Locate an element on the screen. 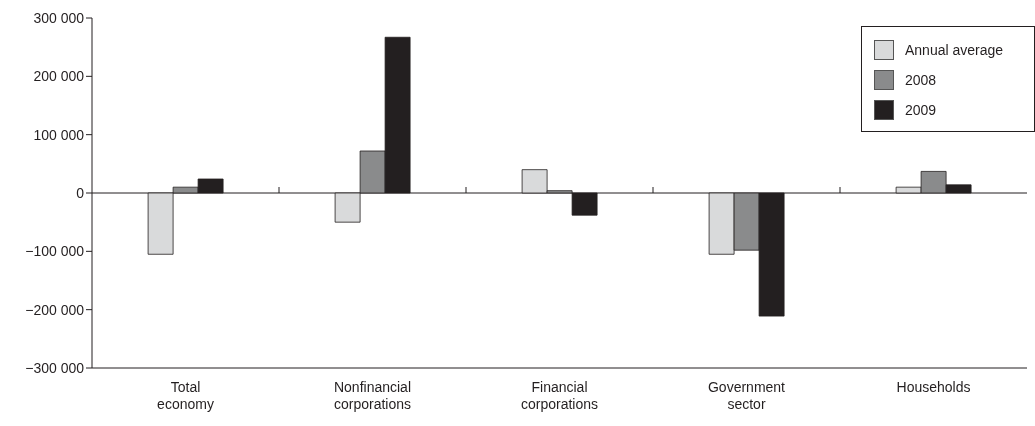 The height and width of the screenshot is (426, 1035). x-tick-label: Government sector is located at coordinates (746, 395).